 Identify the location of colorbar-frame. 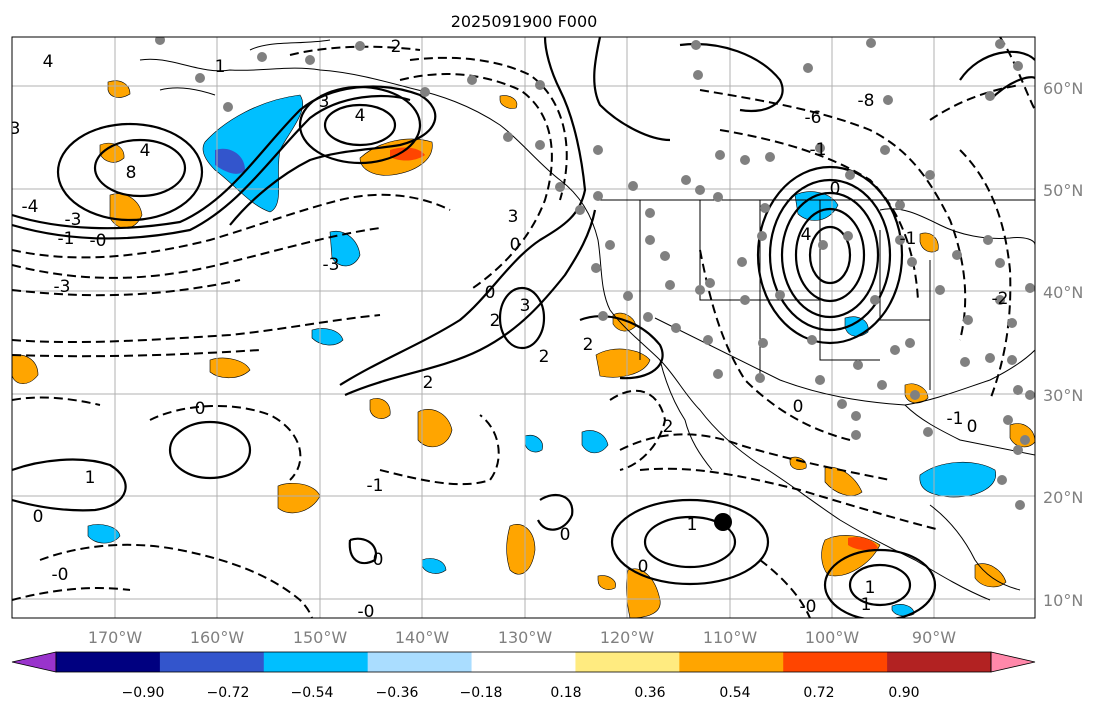
(523, 662).